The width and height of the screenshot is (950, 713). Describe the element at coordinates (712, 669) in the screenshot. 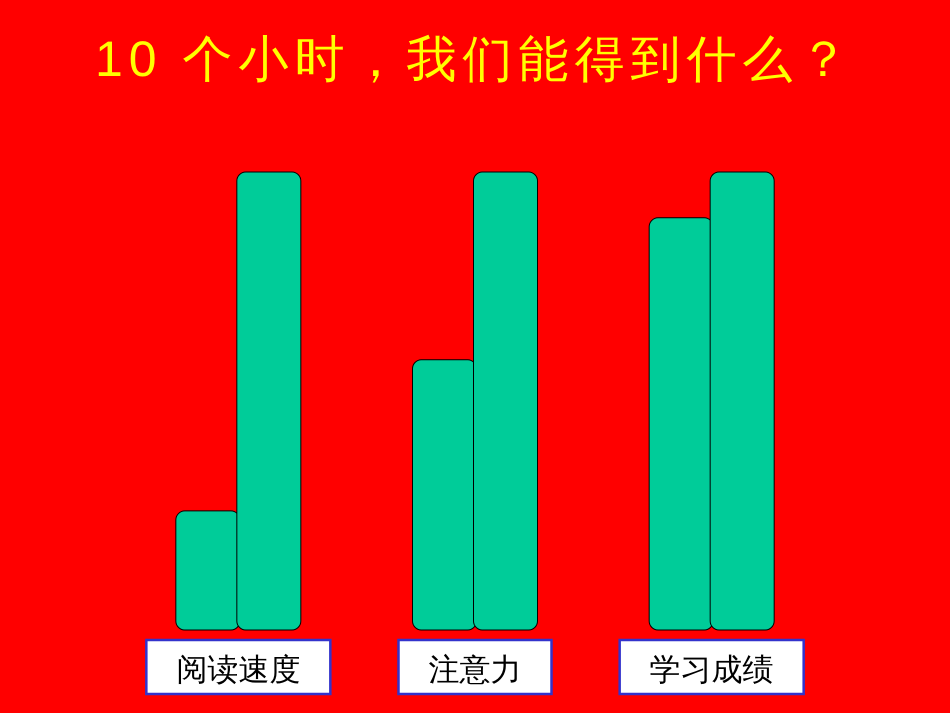

I see `x-tick-label: 学习成绩` at that location.